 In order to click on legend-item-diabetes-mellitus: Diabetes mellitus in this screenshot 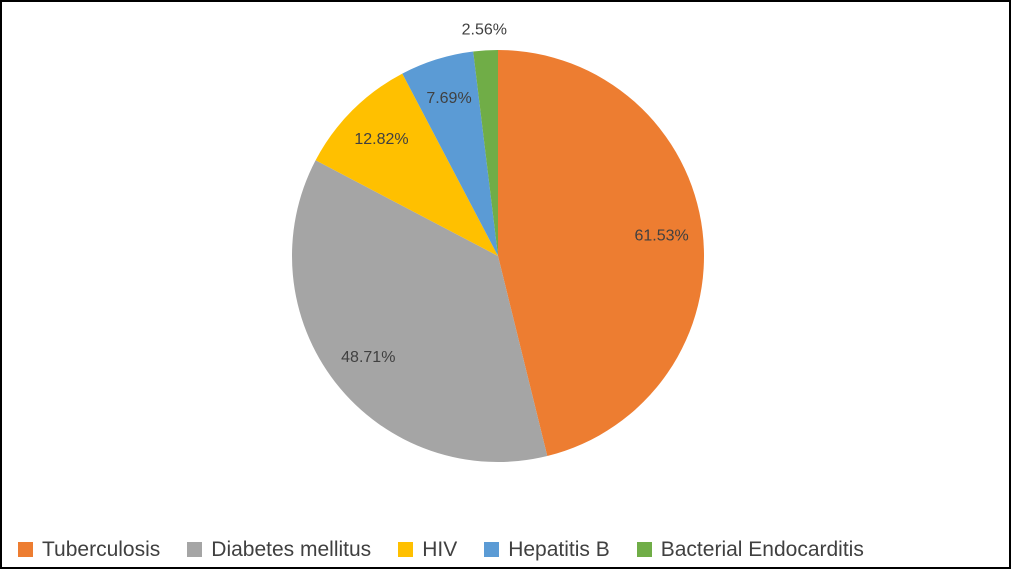, I will do `click(279, 549)`.